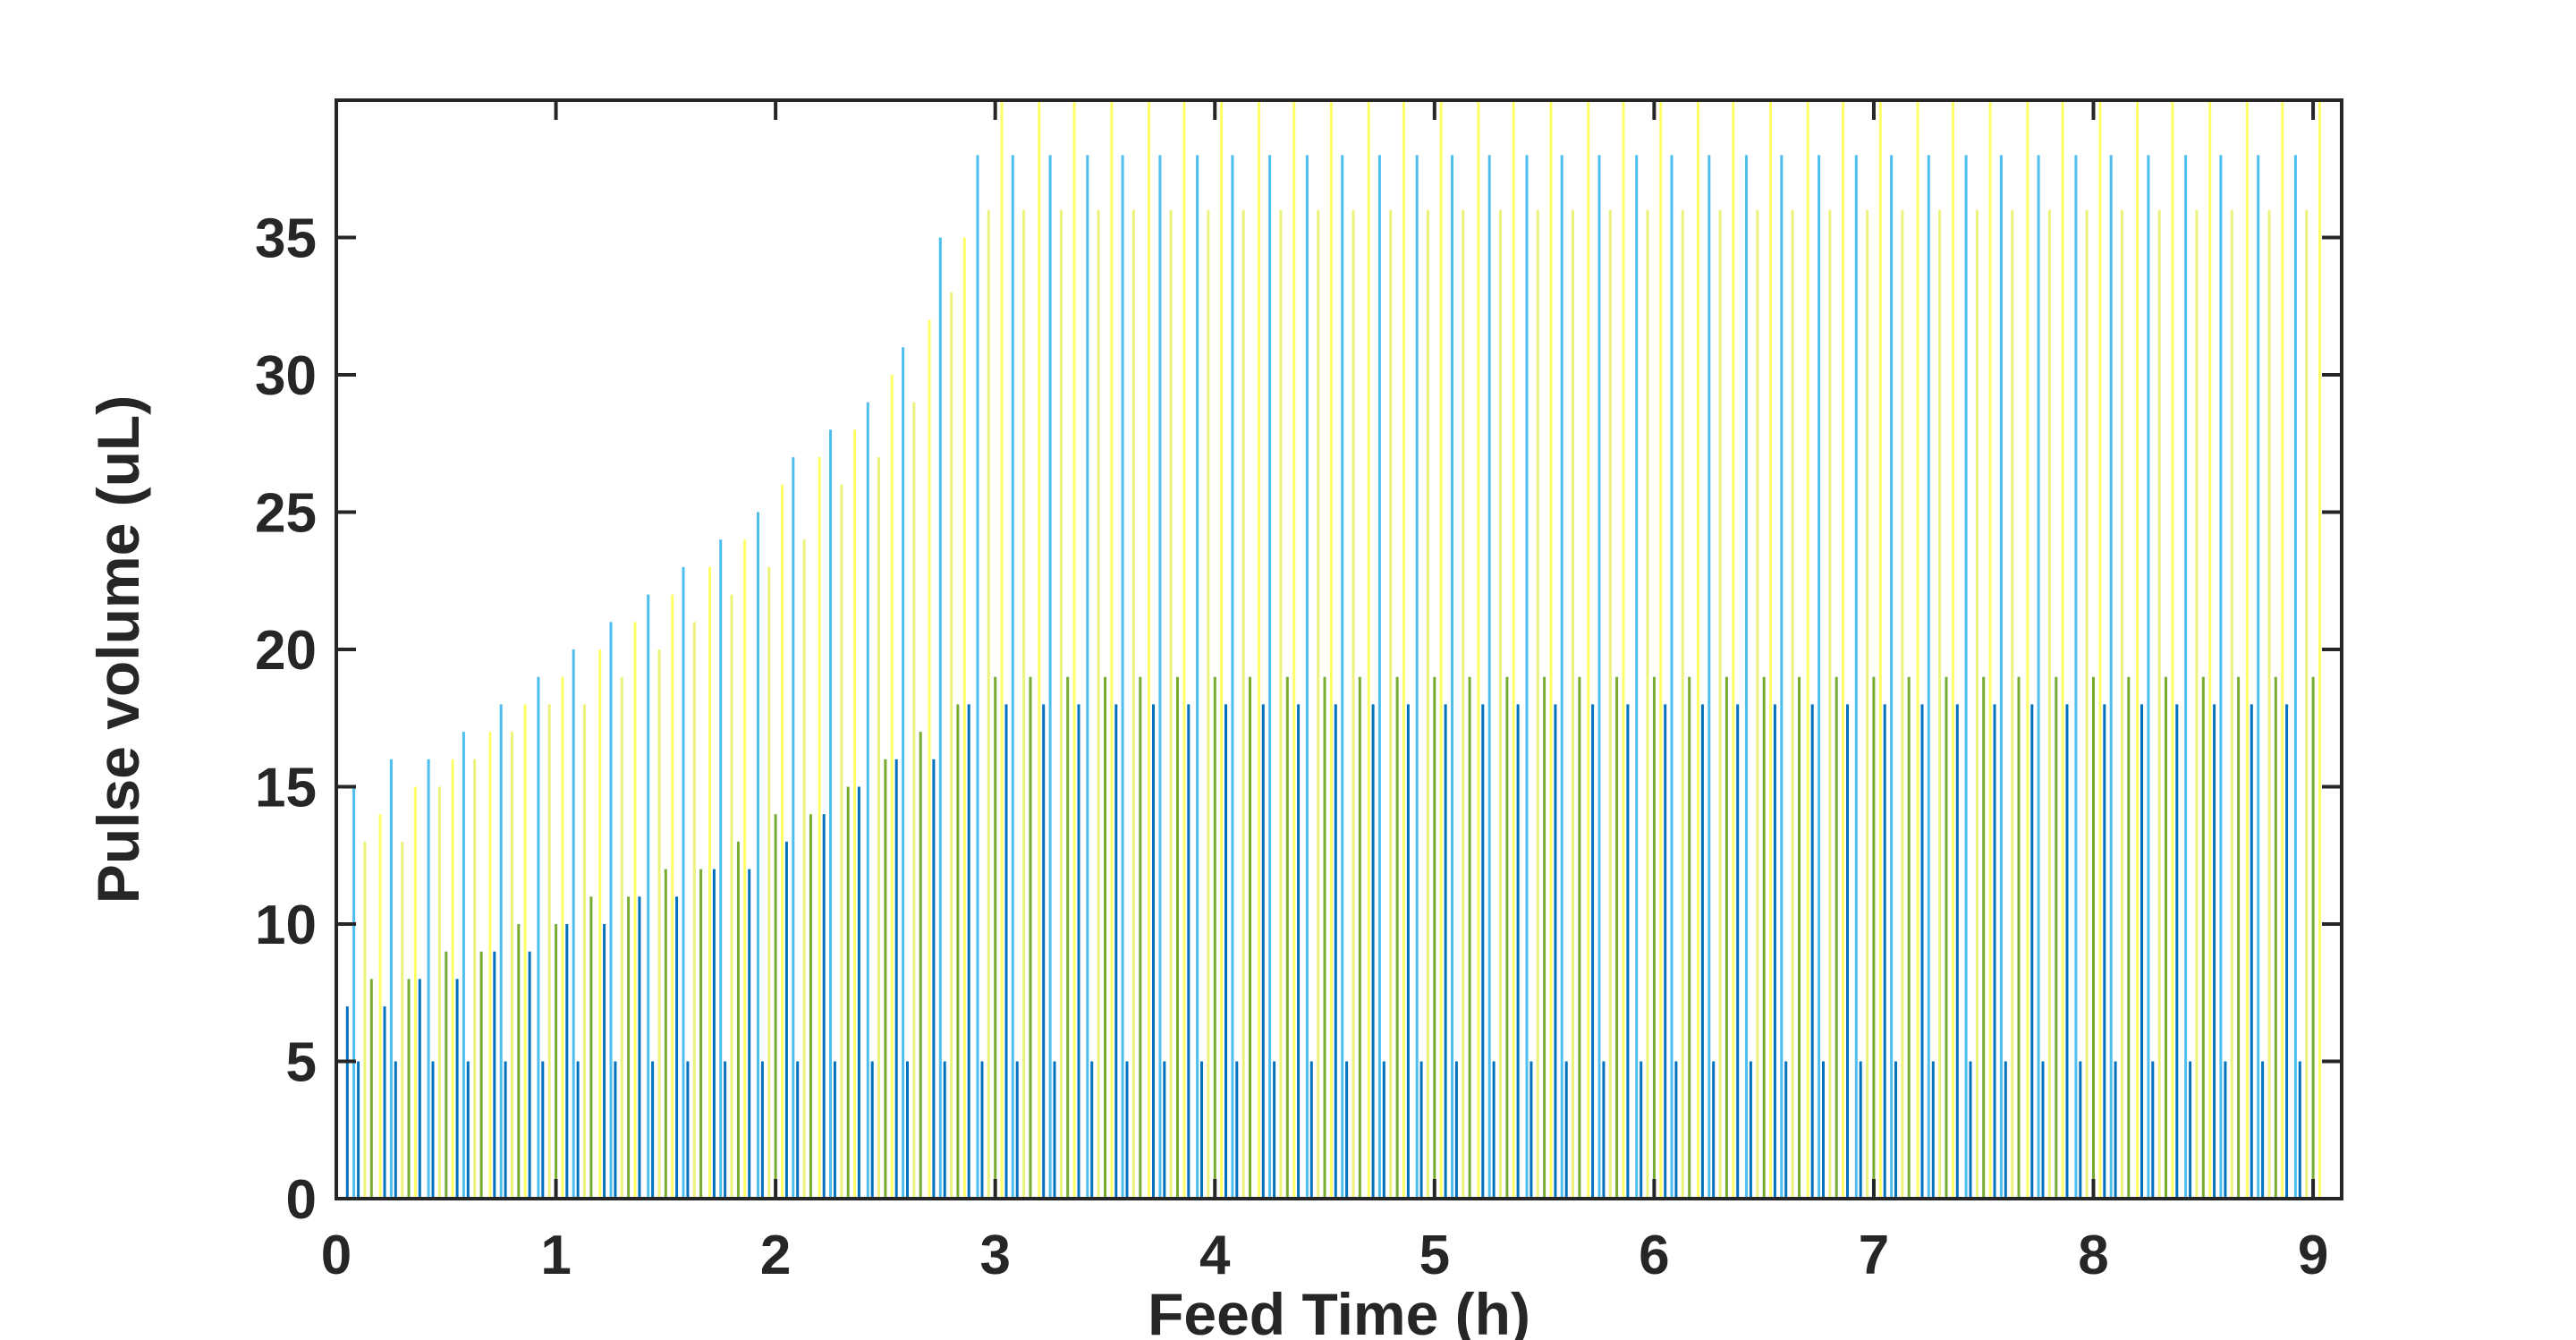  Describe the element at coordinates (286, 651) in the screenshot. I see `y-tick-label: 20` at that location.